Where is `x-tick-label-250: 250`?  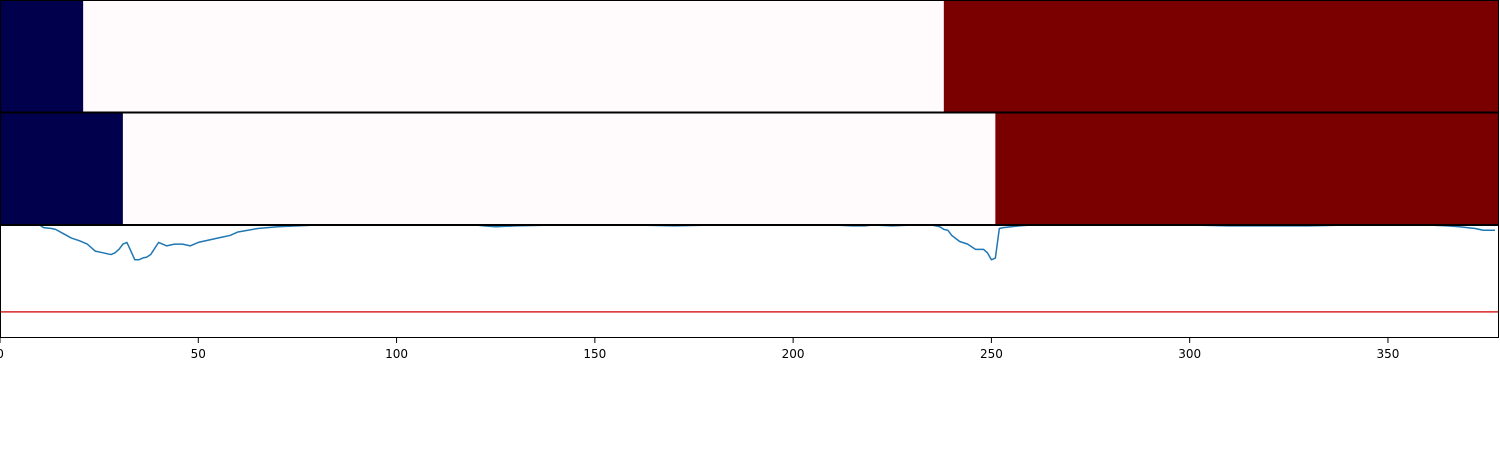 x-tick-label-250: 250 is located at coordinates (991, 354).